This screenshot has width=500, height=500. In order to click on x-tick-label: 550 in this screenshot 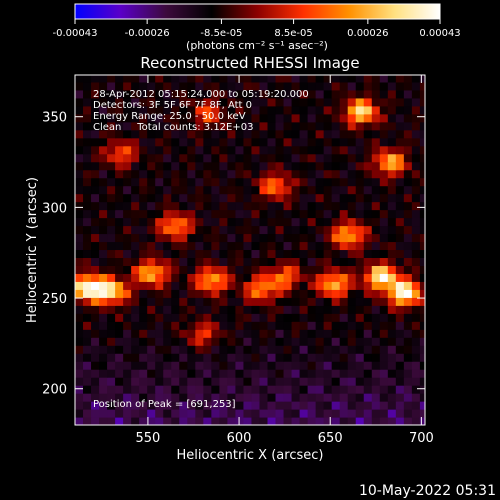, I will do `click(148, 438)`.